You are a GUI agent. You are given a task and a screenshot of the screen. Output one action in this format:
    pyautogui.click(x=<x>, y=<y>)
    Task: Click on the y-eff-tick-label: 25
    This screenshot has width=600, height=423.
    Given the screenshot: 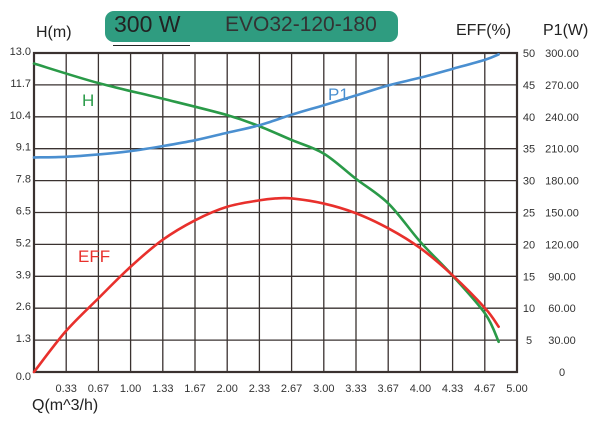 What is the action you would take?
    pyautogui.click(x=529, y=214)
    